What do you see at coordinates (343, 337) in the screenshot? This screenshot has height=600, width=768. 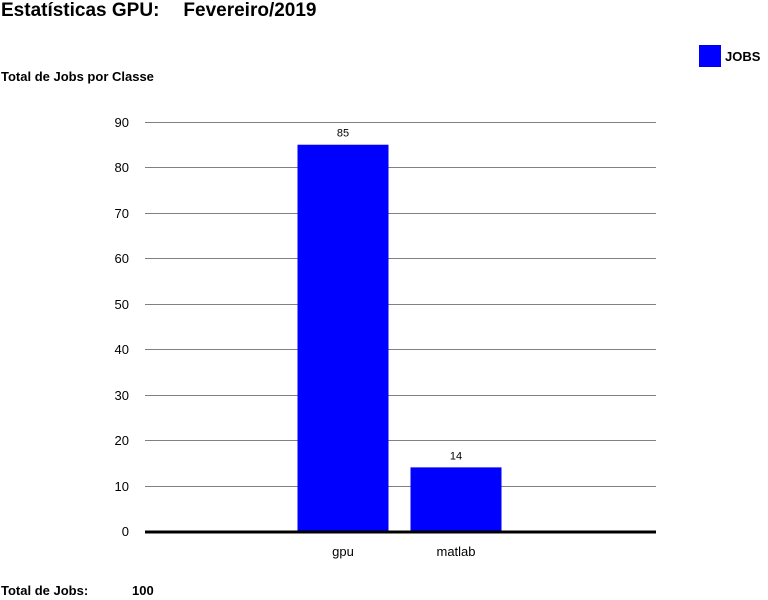 I see `bar-gpu` at bounding box center [343, 337].